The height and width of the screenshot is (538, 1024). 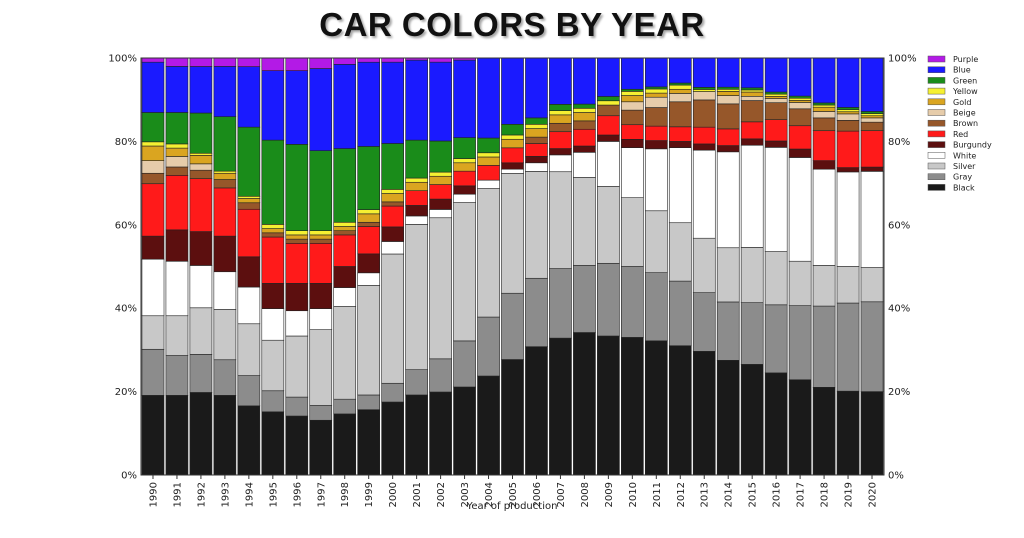 What do you see at coordinates (273, 235) in the screenshot?
I see `bar-segment-brown-1995` at bounding box center [273, 235].